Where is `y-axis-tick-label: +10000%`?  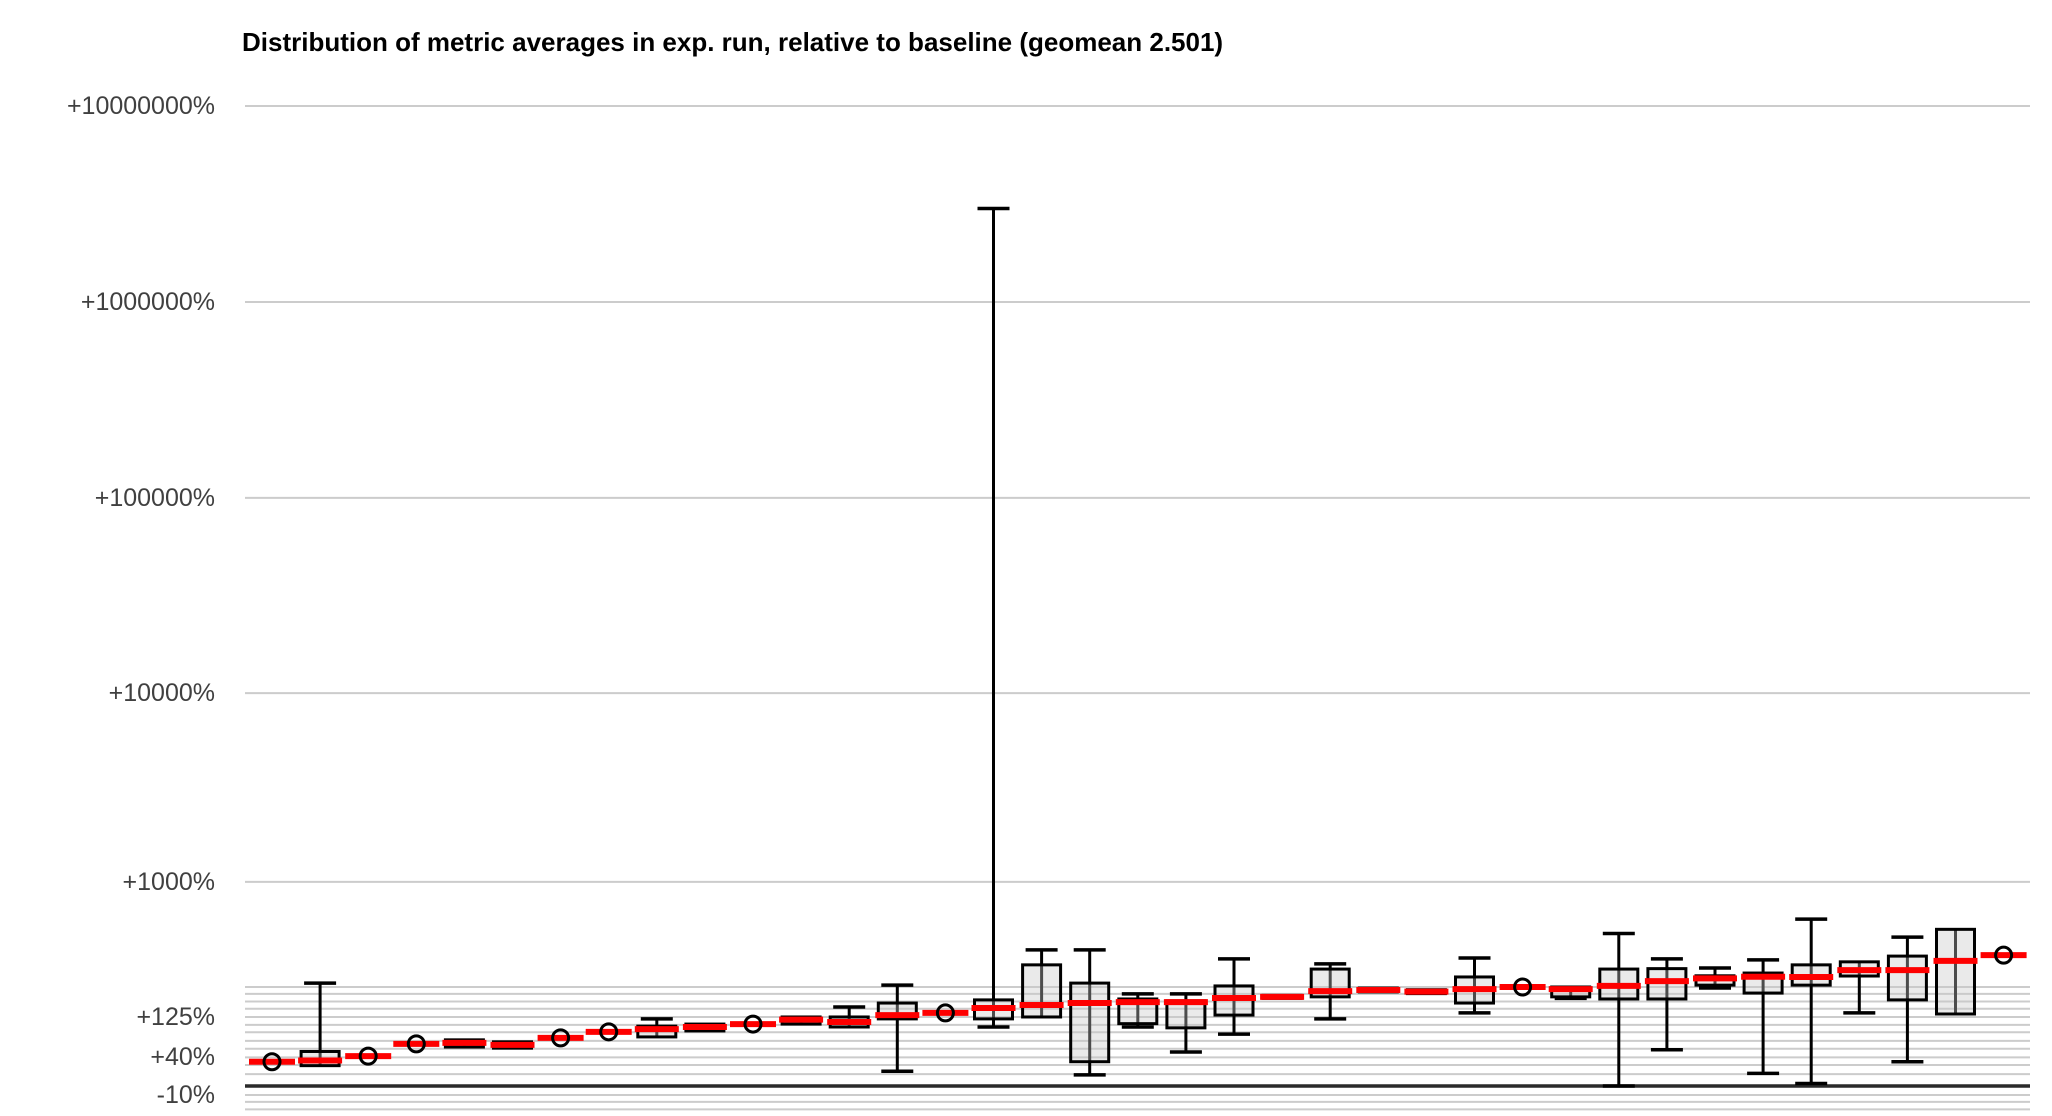
y-axis-tick-label: +10000% is located at coordinates (161, 693).